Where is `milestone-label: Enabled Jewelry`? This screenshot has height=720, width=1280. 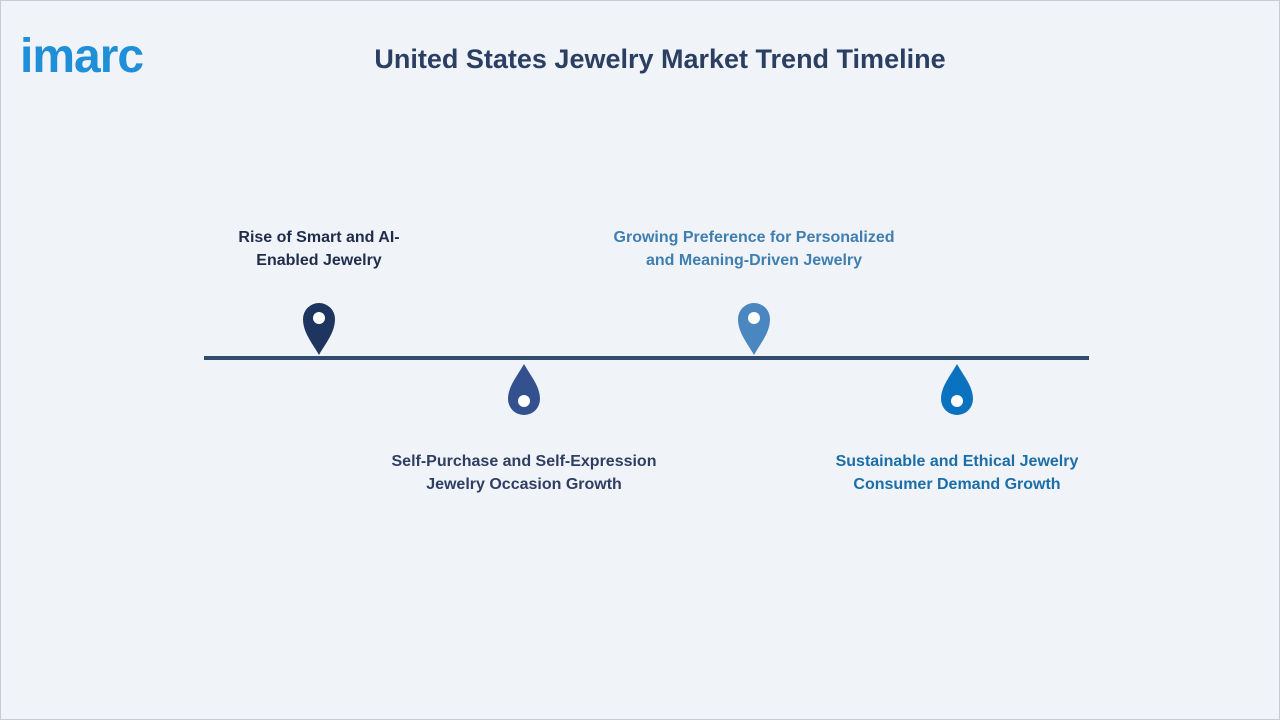 milestone-label: Enabled Jewelry is located at coordinates (318, 260).